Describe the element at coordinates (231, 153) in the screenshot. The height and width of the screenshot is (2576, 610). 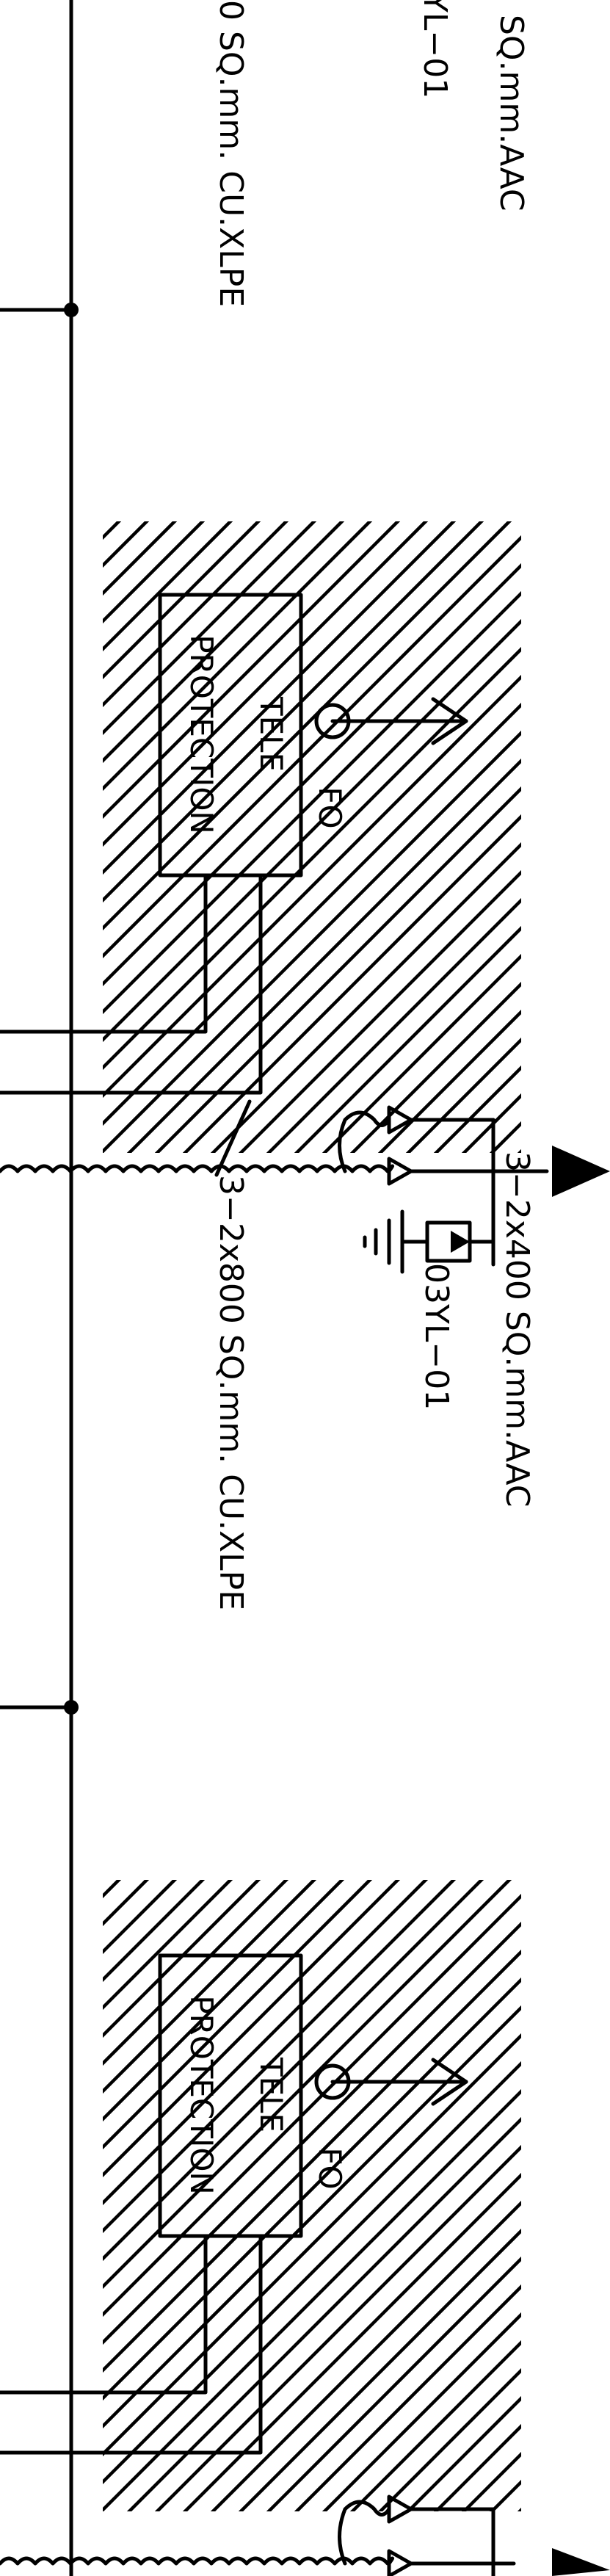
I see `top-cable-label: 0 SQ.mm. CU.XLPE` at that location.